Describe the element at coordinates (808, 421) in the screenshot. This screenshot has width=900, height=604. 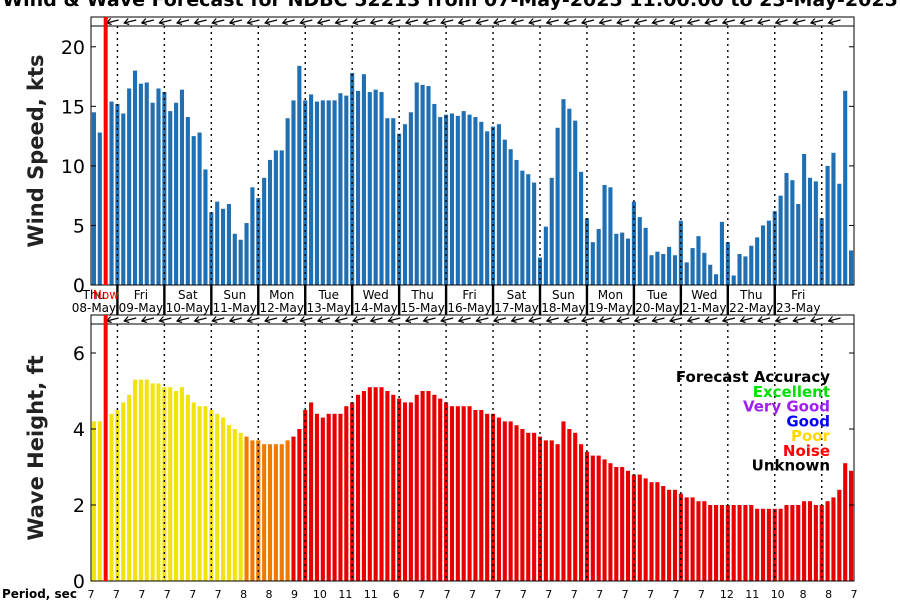
I see `legend-item: Good` at that location.